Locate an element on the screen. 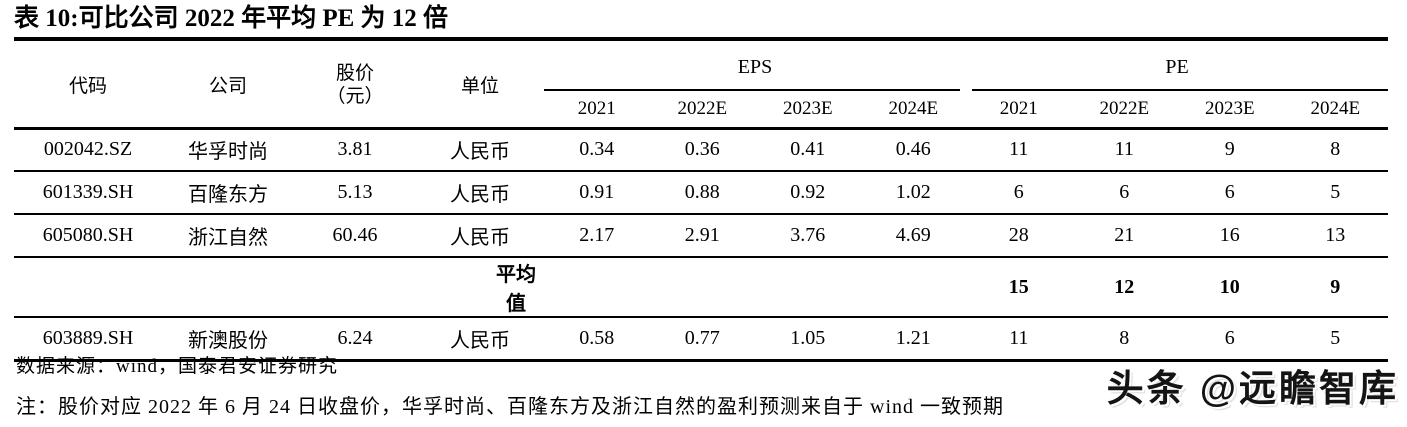 The image size is (1407, 427). eps-group-underline is located at coordinates (752, 90).